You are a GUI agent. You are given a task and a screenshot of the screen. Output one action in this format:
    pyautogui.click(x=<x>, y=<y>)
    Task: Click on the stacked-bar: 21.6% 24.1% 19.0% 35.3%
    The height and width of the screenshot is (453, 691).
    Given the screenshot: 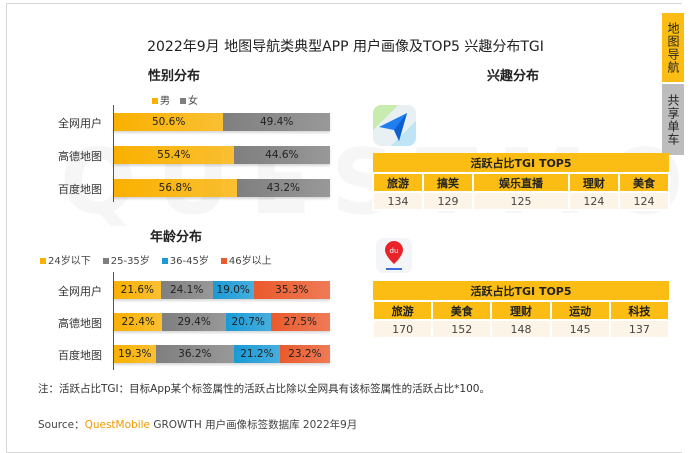 What is the action you would take?
    pyautogui.click(x=222, y=290)
    